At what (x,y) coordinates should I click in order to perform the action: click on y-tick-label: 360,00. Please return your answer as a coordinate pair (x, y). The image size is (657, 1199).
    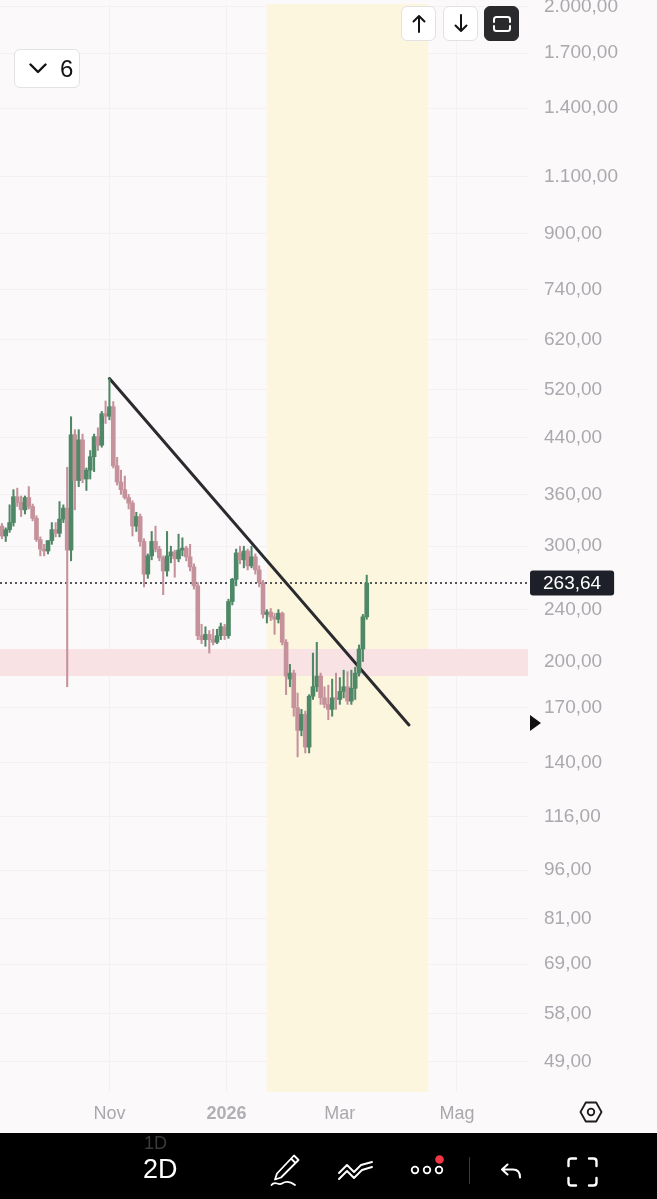
    Looking at the image, I should click on (573, 493).